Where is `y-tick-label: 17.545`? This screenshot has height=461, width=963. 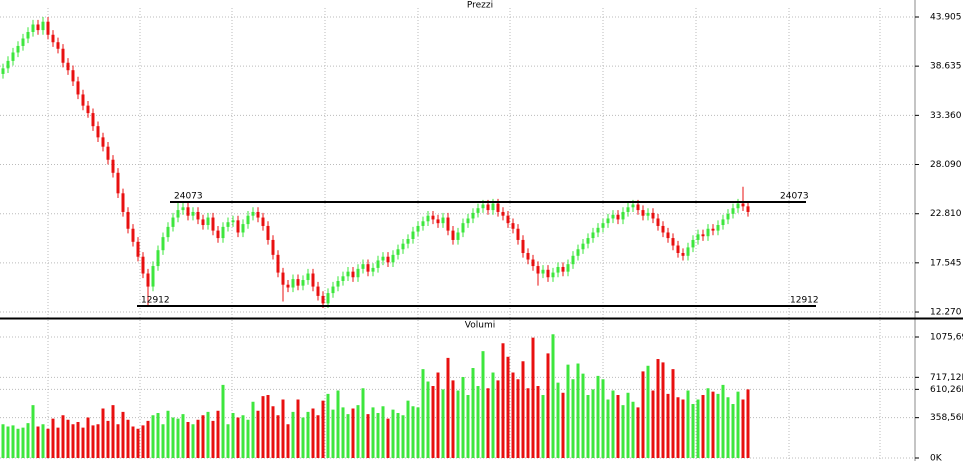
y-tick-label: 17.545 is located at coordinates (946, 263).